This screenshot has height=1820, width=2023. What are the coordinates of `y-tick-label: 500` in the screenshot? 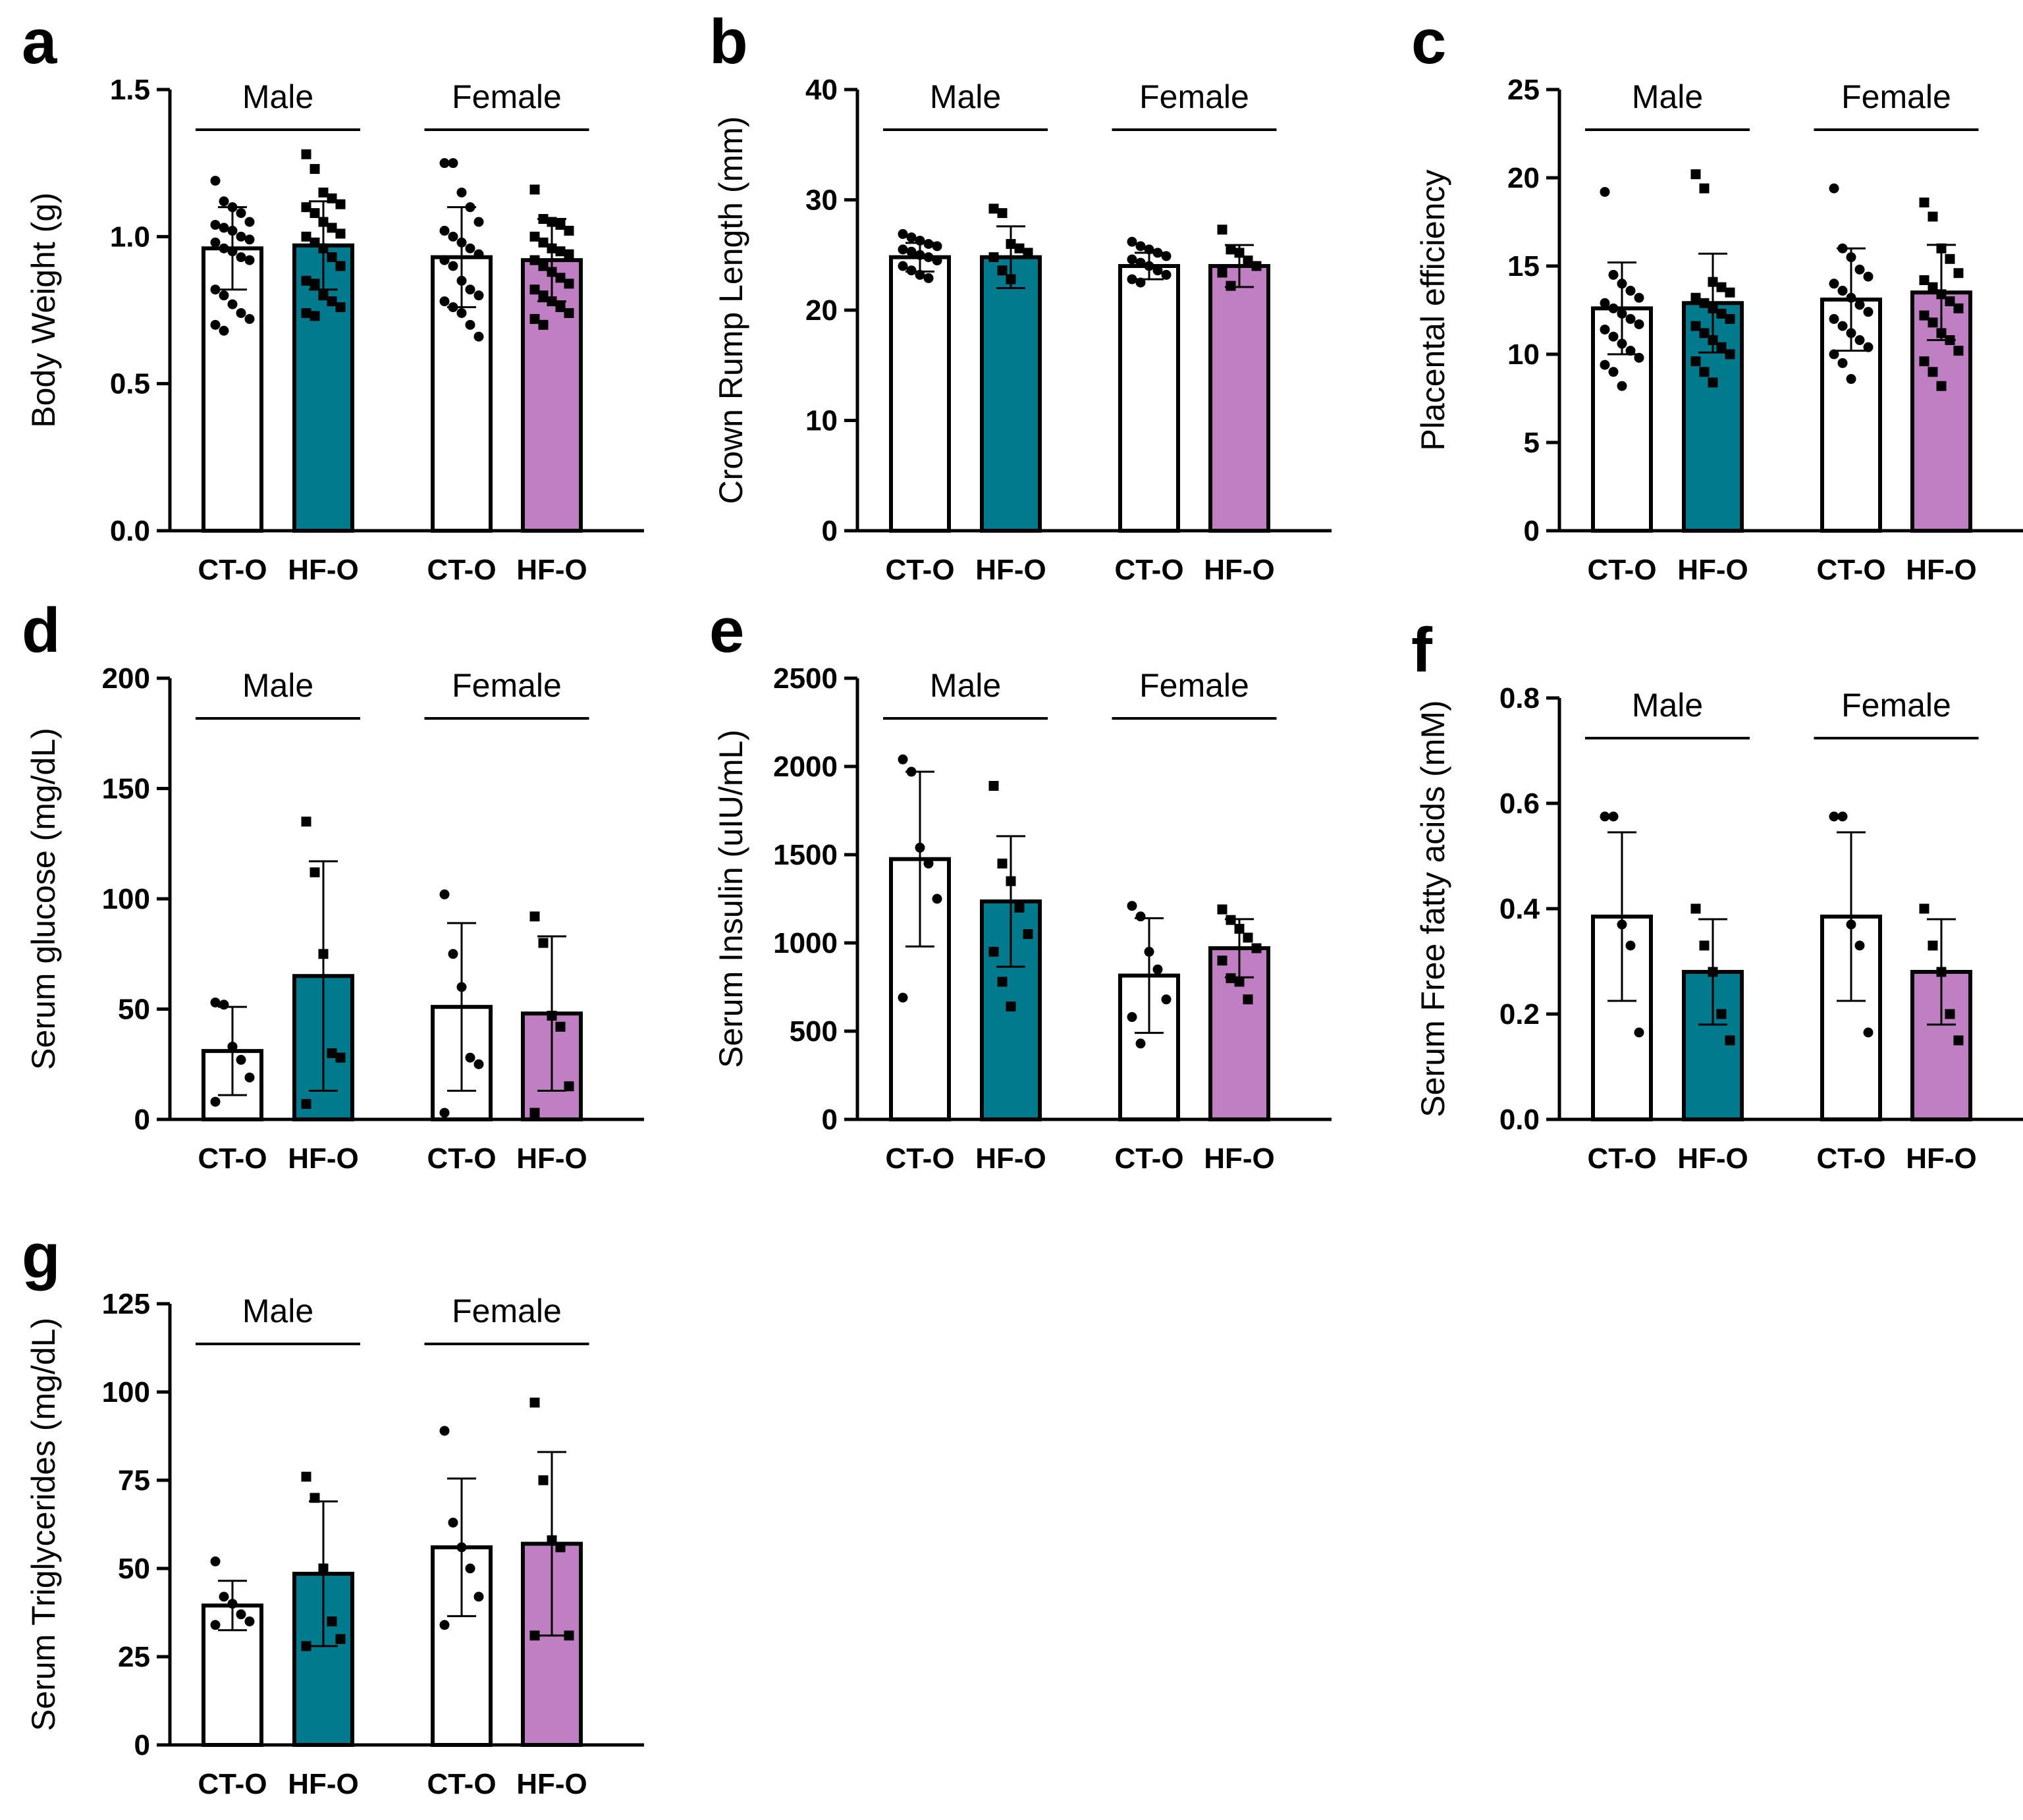 It's located at (814, 1031).